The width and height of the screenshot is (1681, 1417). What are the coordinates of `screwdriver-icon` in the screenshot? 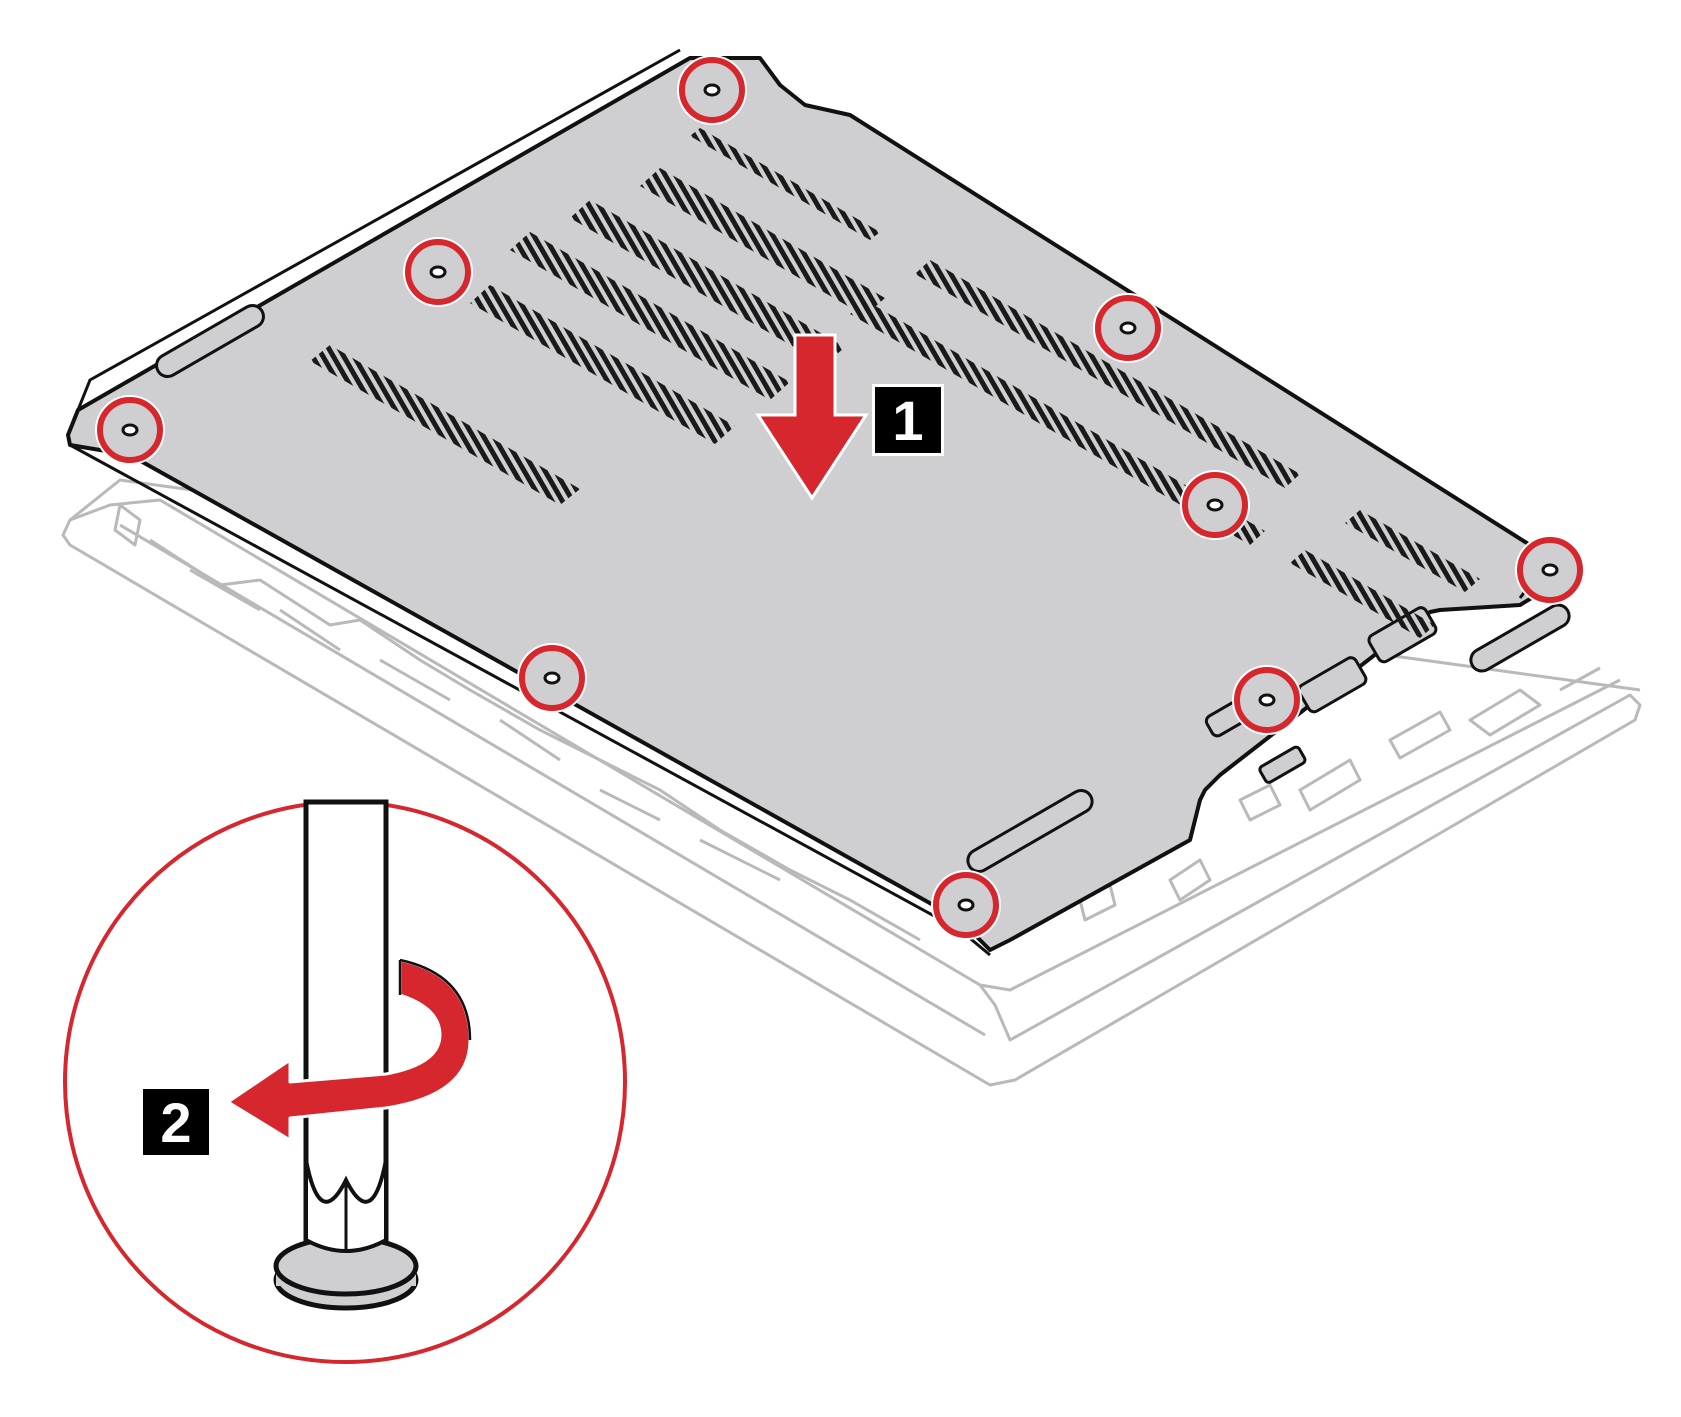 It's located at (346, 1055).